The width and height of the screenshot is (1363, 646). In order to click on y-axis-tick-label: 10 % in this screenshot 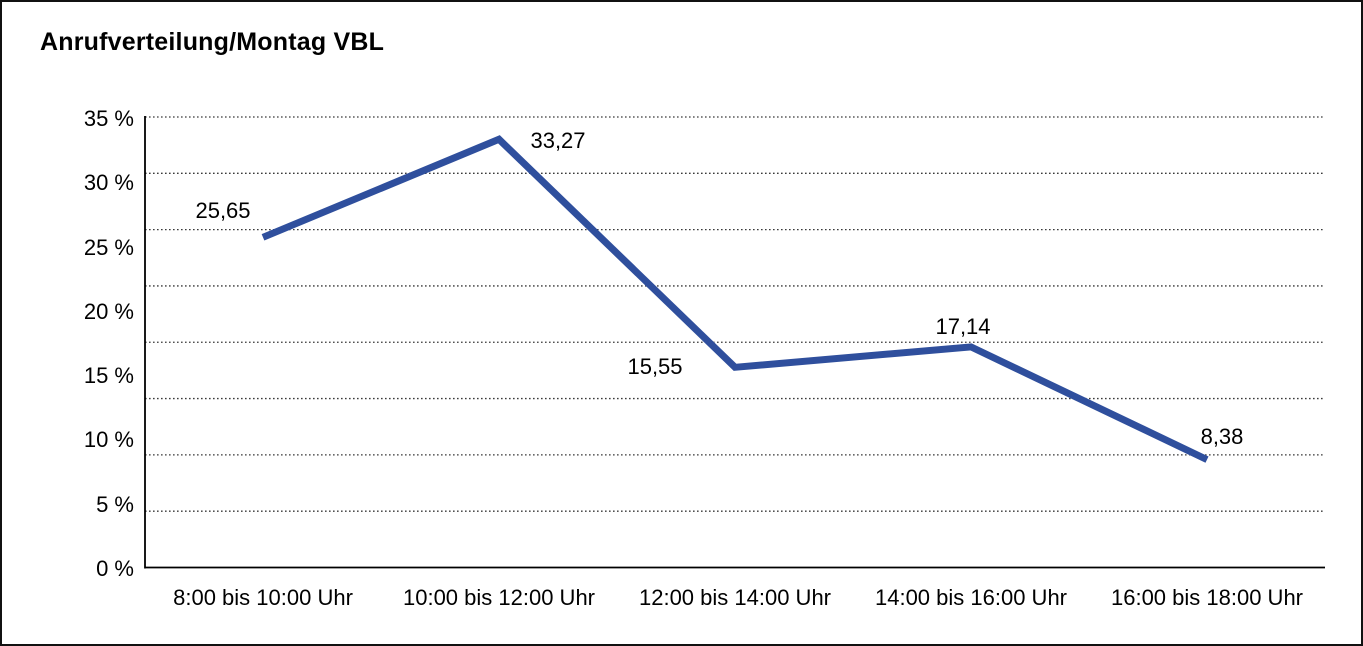, I will do `click(108, 440)`.